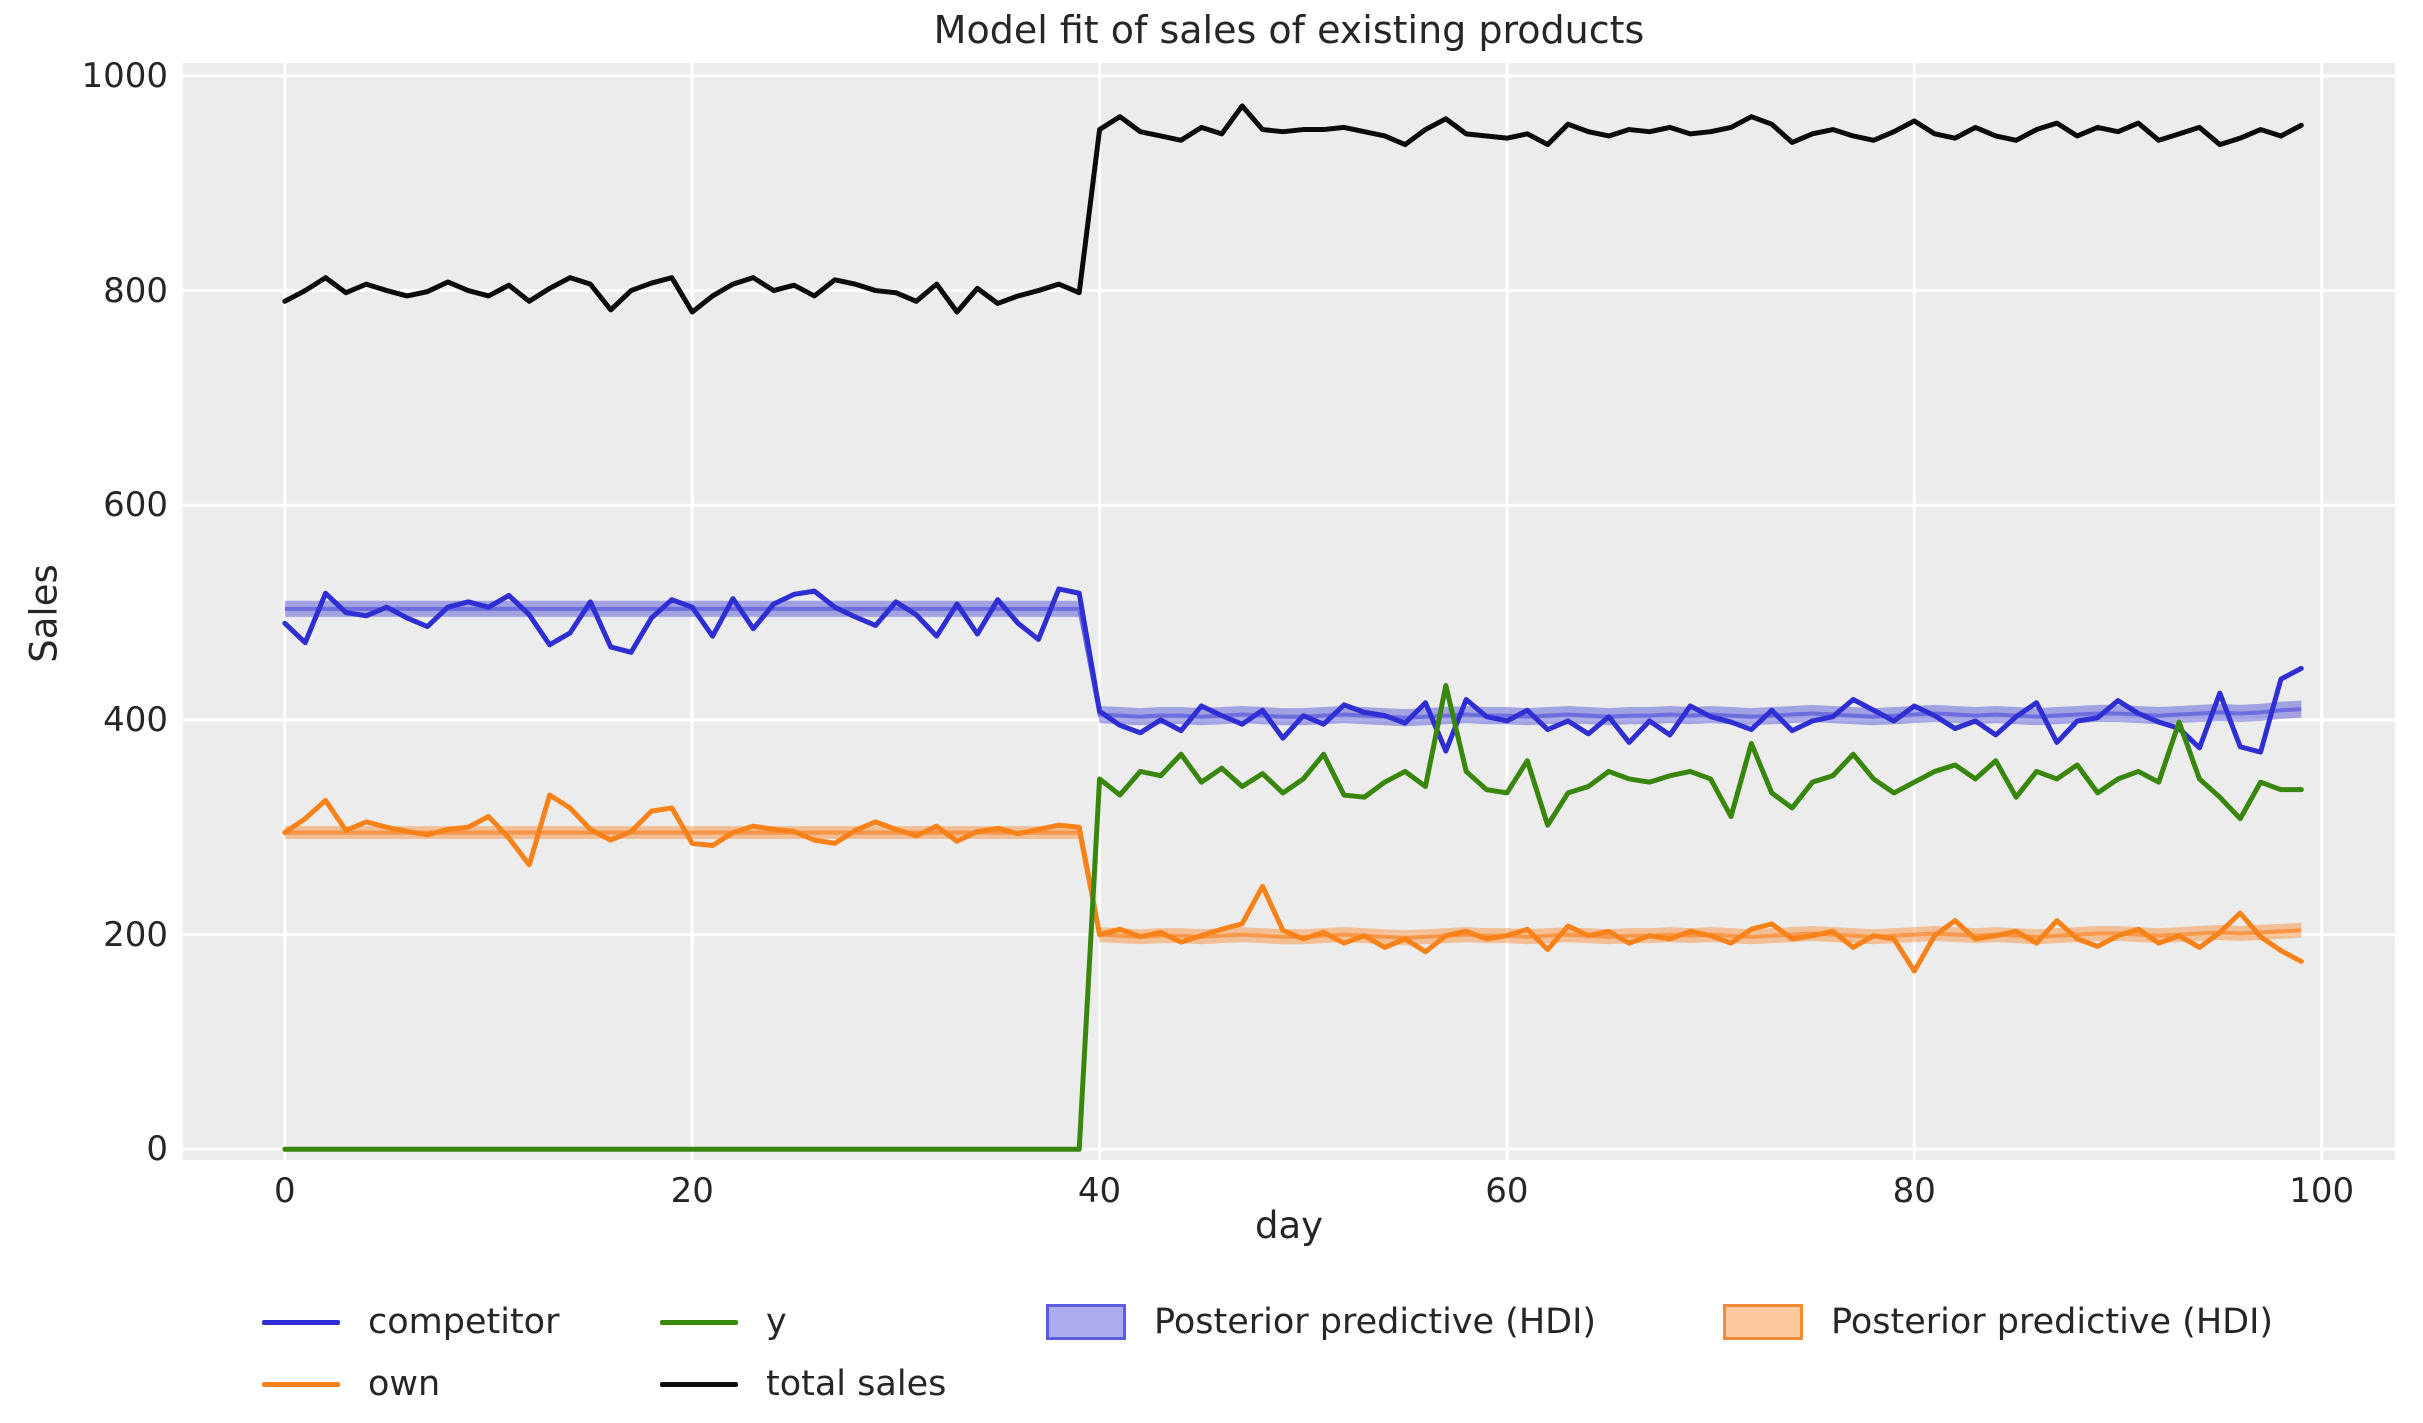  I want to click on series-line-competitor, so click(1293, 670).